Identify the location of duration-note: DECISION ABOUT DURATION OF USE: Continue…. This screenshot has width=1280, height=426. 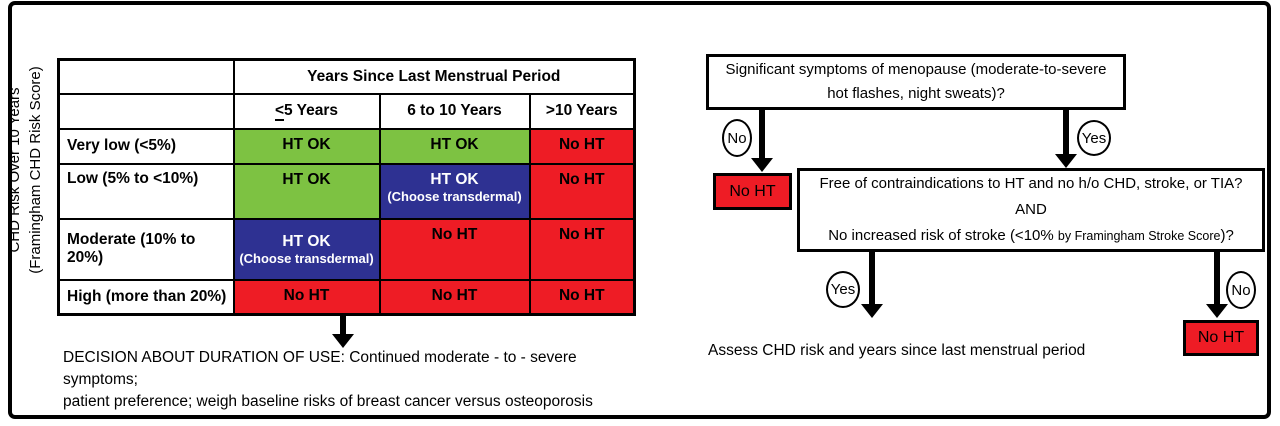
(353, 380).